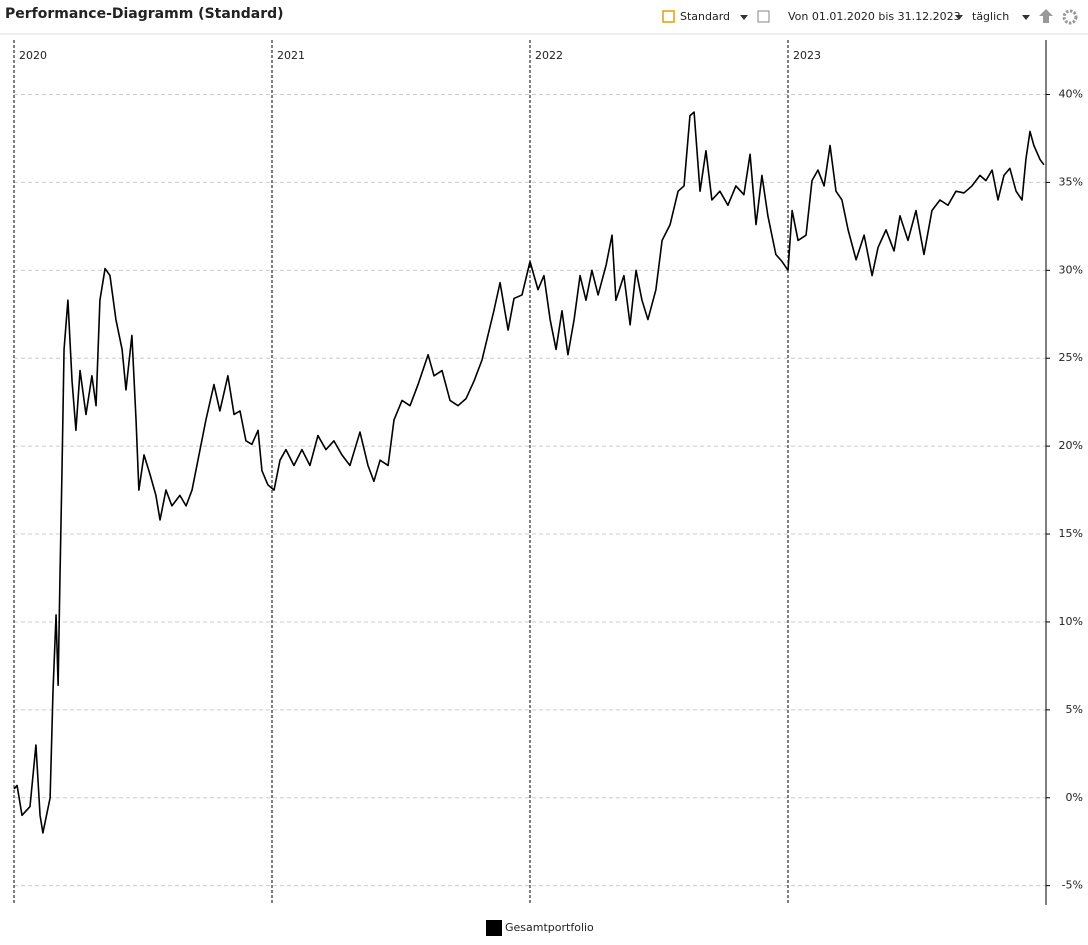 This screenshot has height=945, width=1088. I want to click on legend-label: Gesamtportfolio, so click(549, 927).